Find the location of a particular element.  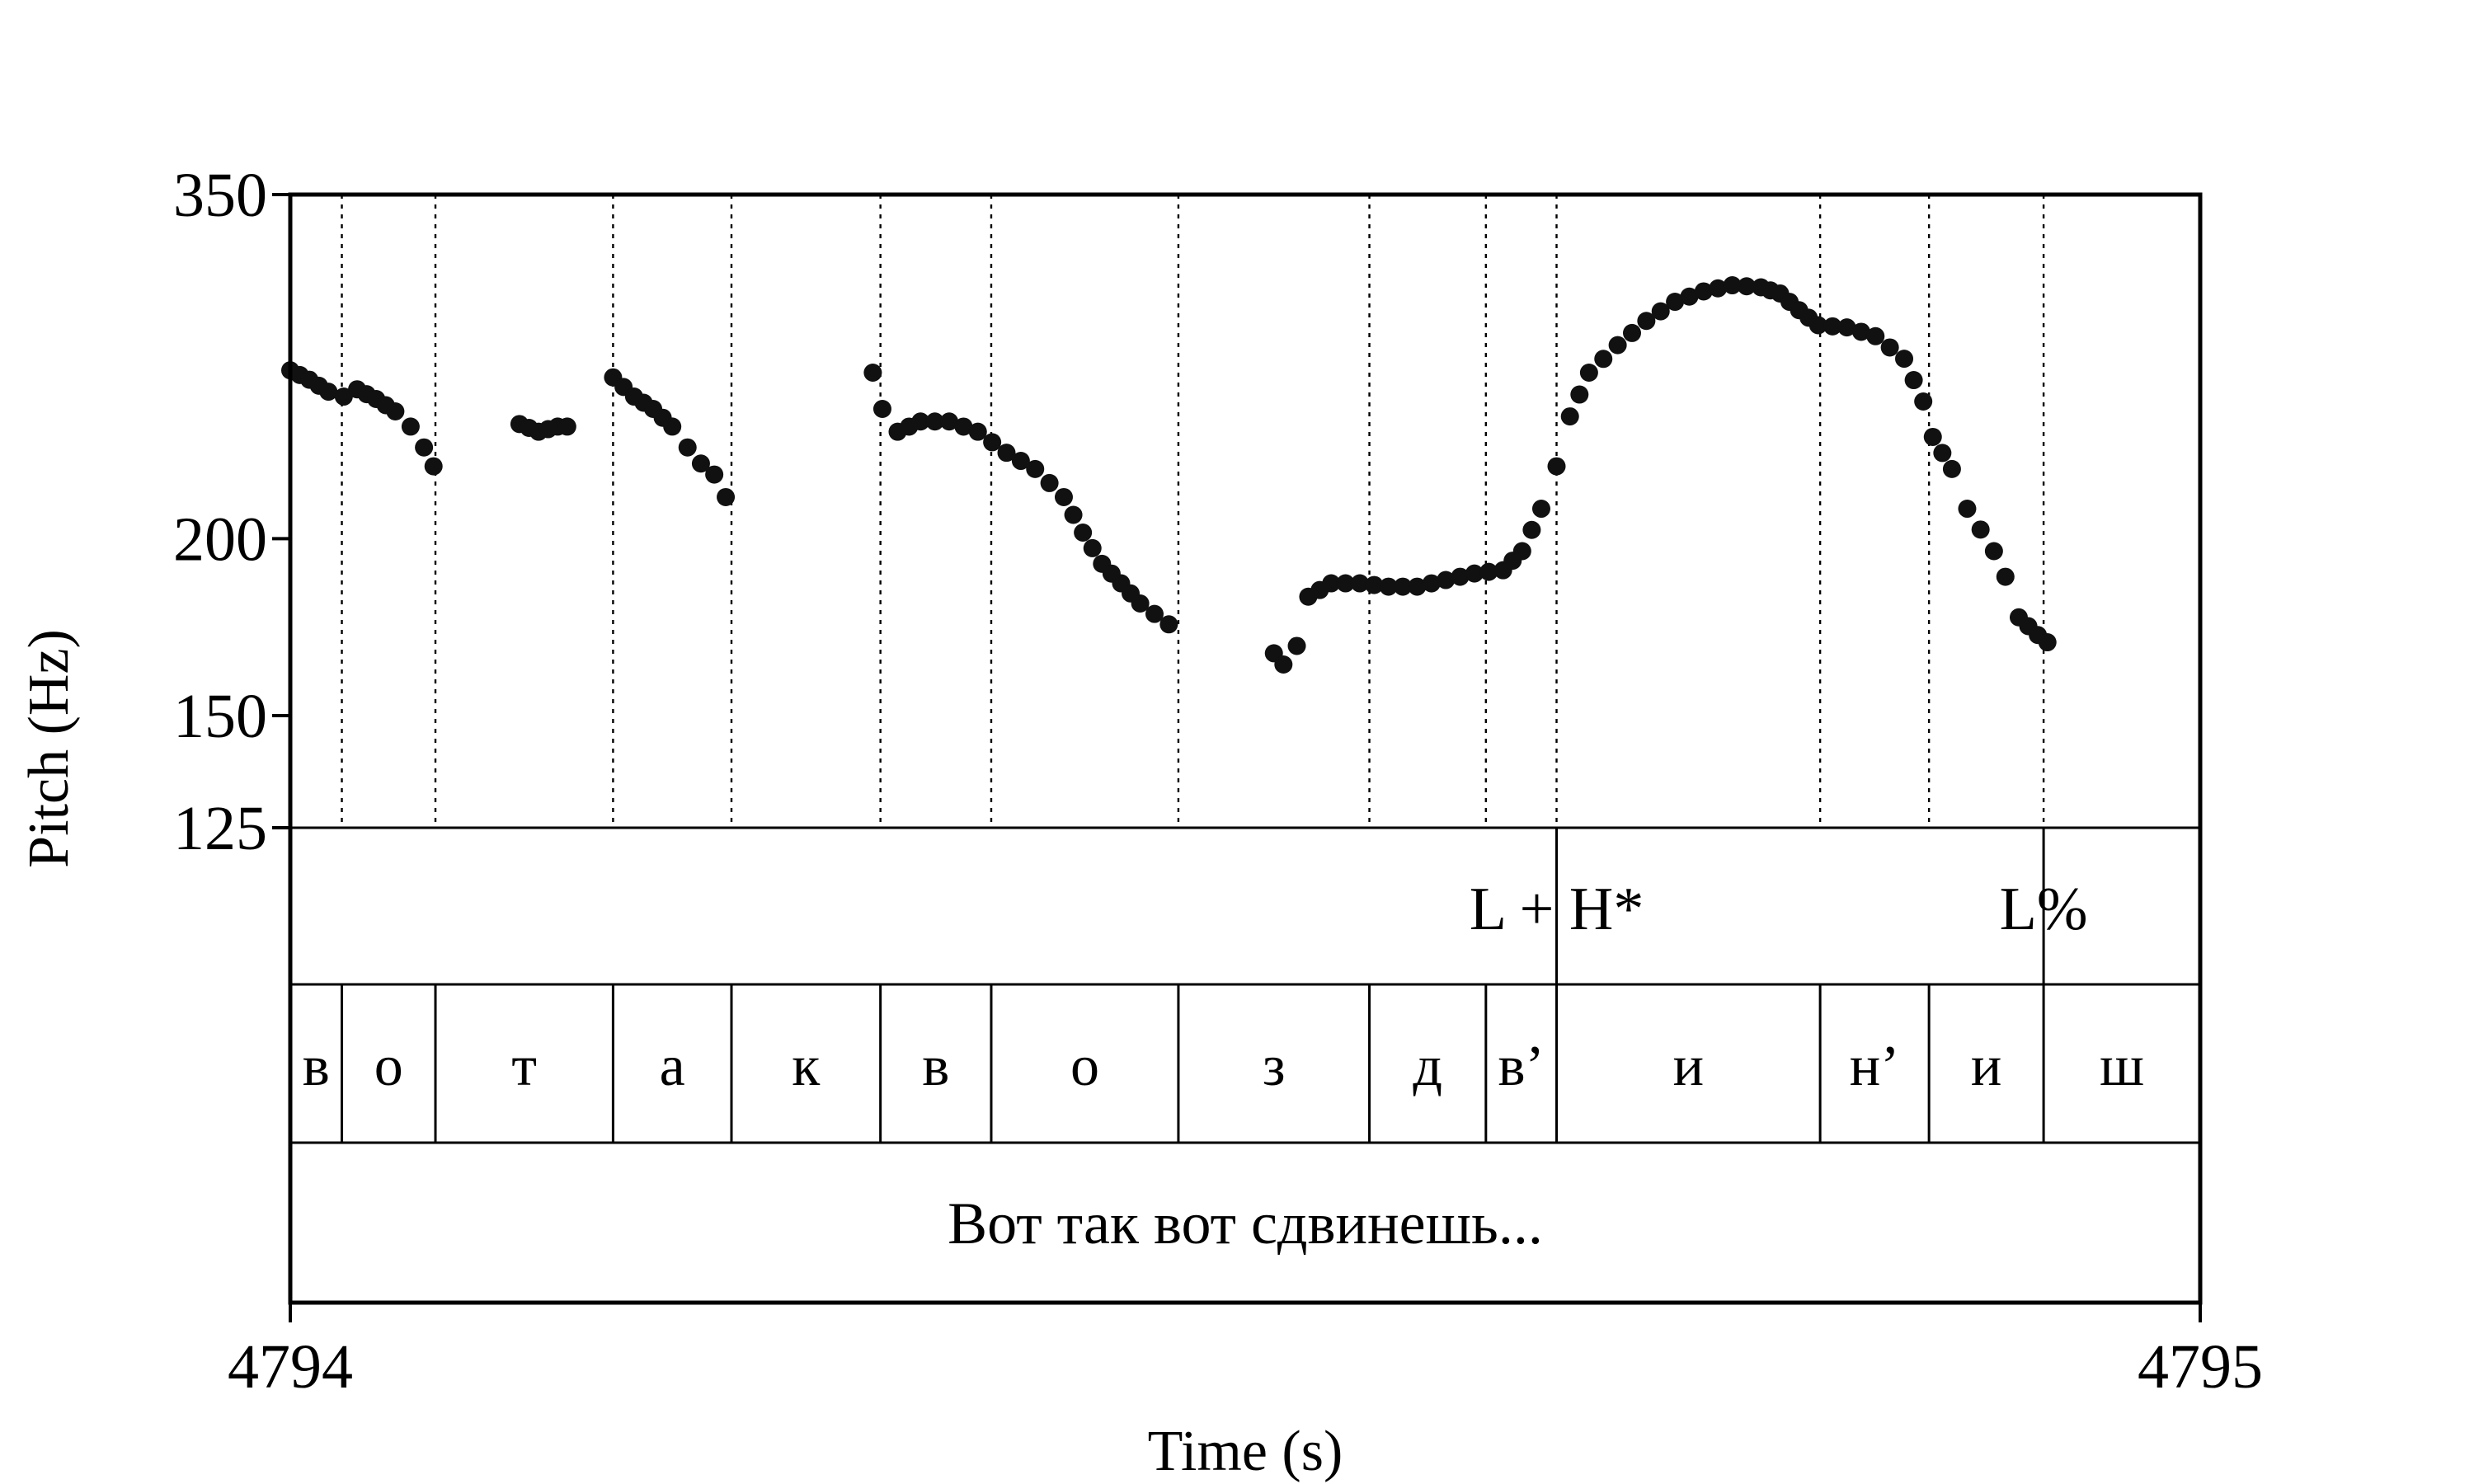

x-axis-label: Time (s) is located at coordinates (1245, 1452).